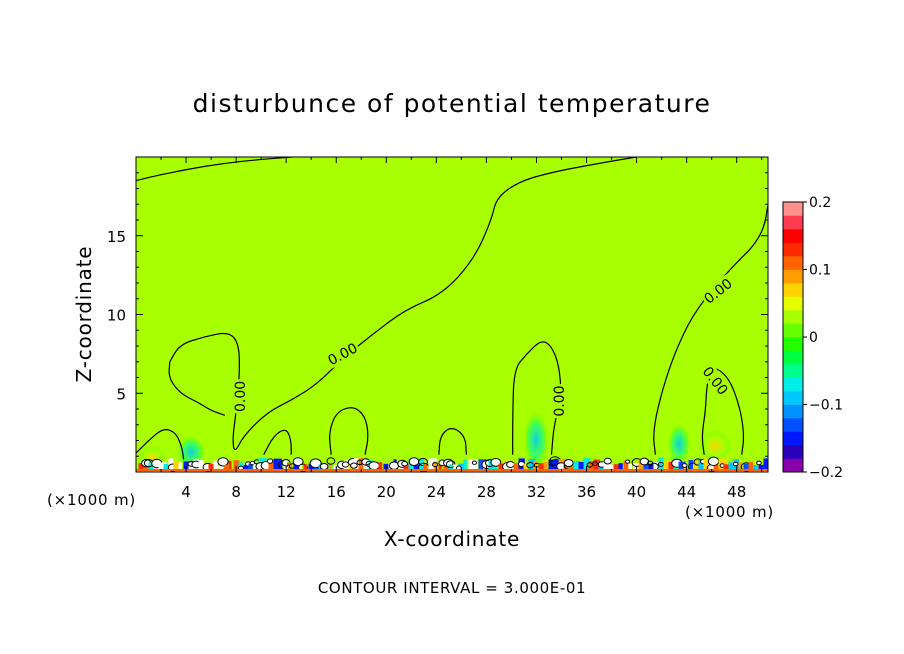  I want to click on contour-label: 0.00, so click(241, 396).